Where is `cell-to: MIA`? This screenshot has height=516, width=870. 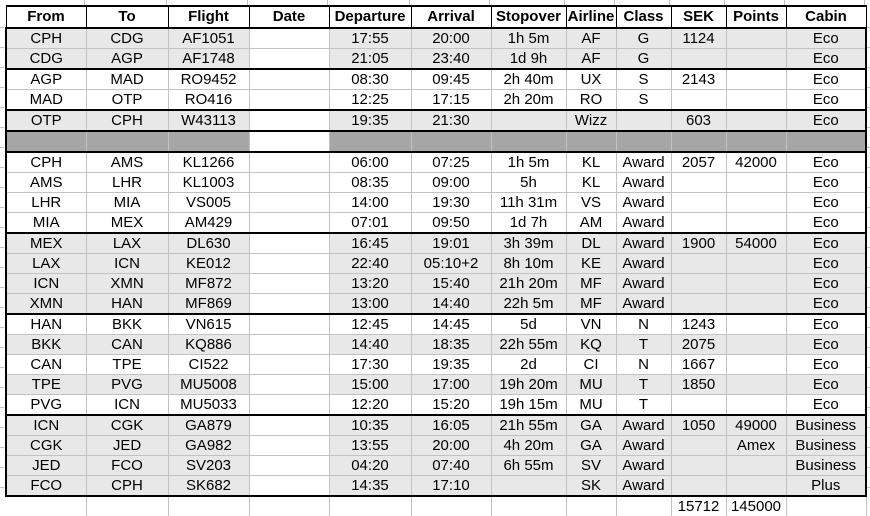
cell-to: MIA is located at coordinates (127, 202).